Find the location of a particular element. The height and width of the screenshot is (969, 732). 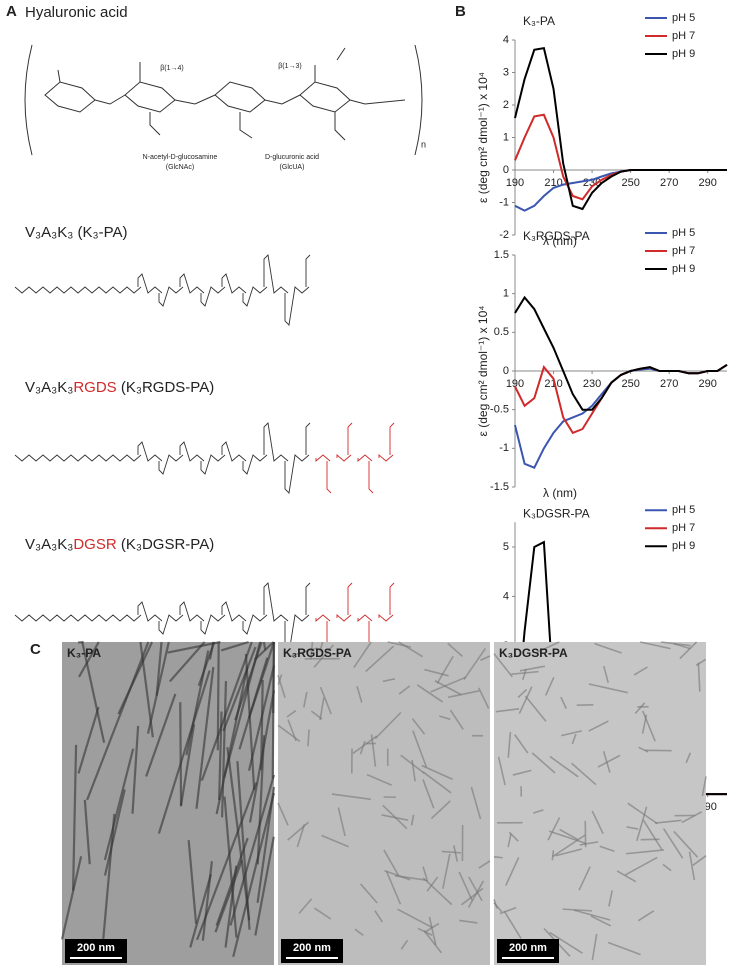

bond-label: β(1→4) is located at coordinates (171, 68).